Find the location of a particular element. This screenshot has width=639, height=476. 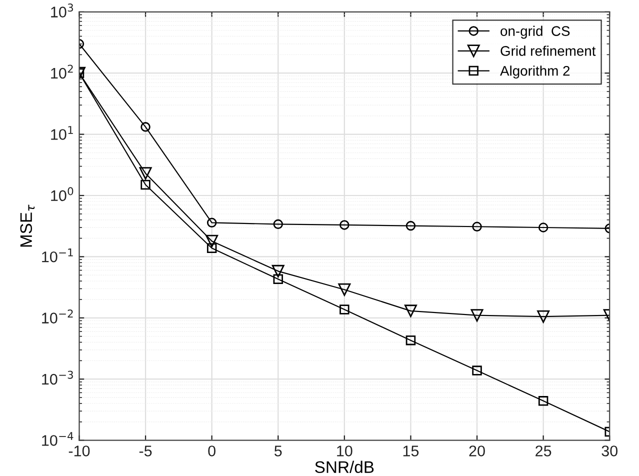

y-tick-label: 10$^{−1}$ is located at coordinates (57, 255).